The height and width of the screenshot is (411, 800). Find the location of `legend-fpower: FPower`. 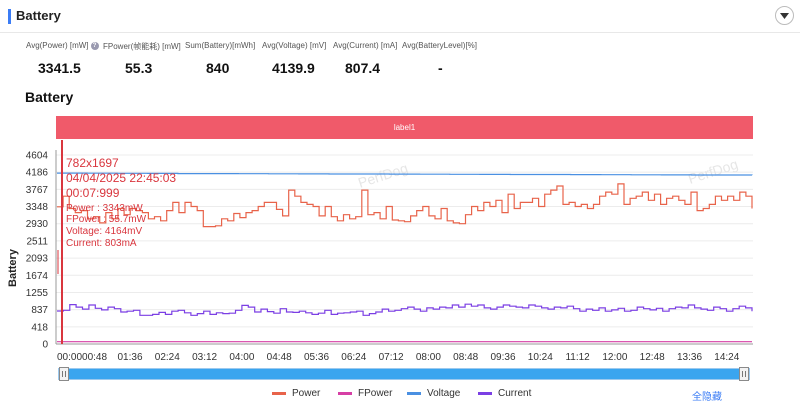

legend-fpower: FPower is located at coordinates (365, 393).